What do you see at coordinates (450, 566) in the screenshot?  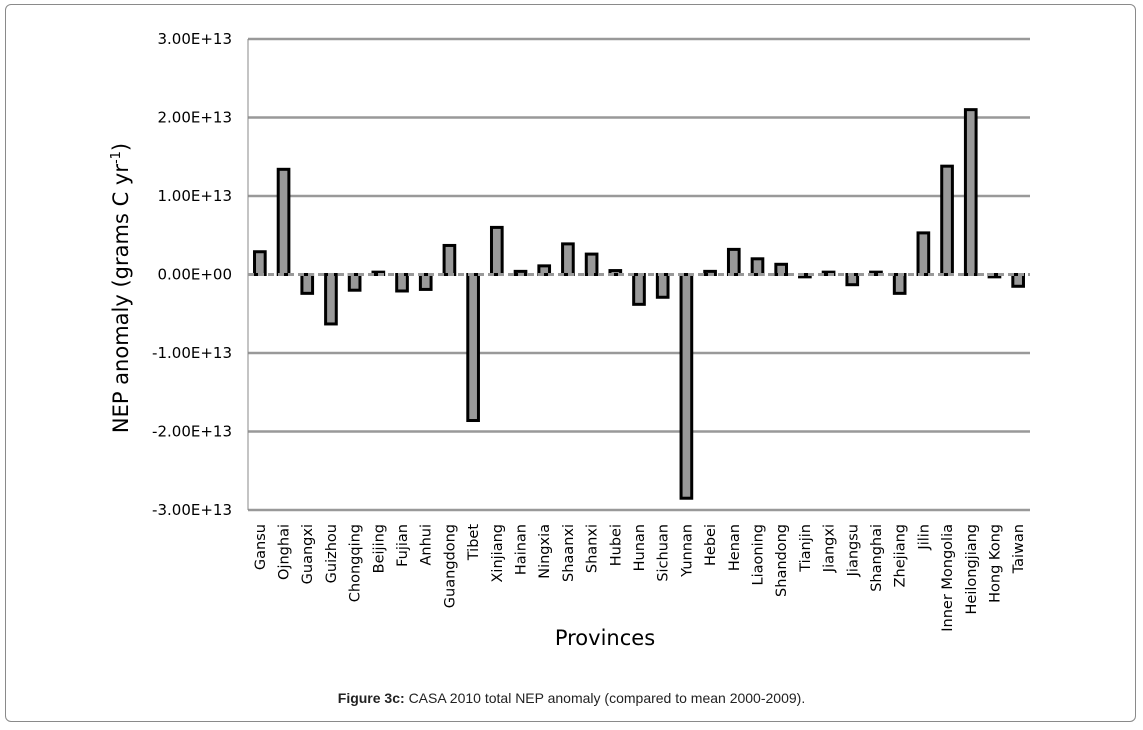 I see `x-category-label: Guangdong` at bounding box center [450, 566].